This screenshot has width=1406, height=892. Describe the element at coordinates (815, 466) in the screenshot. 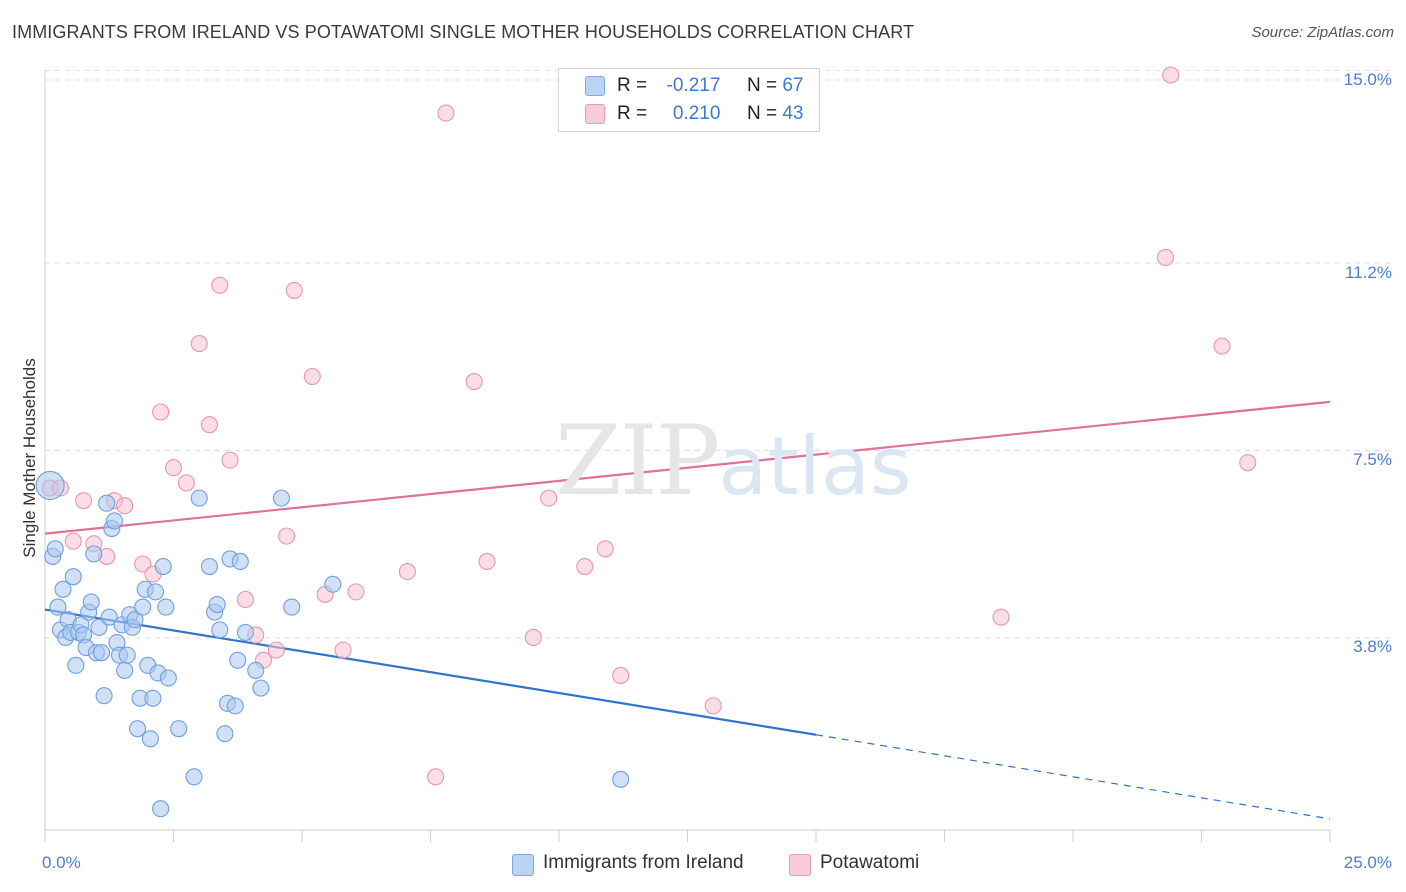

I see `watermark-atlas: atlas` at that location.